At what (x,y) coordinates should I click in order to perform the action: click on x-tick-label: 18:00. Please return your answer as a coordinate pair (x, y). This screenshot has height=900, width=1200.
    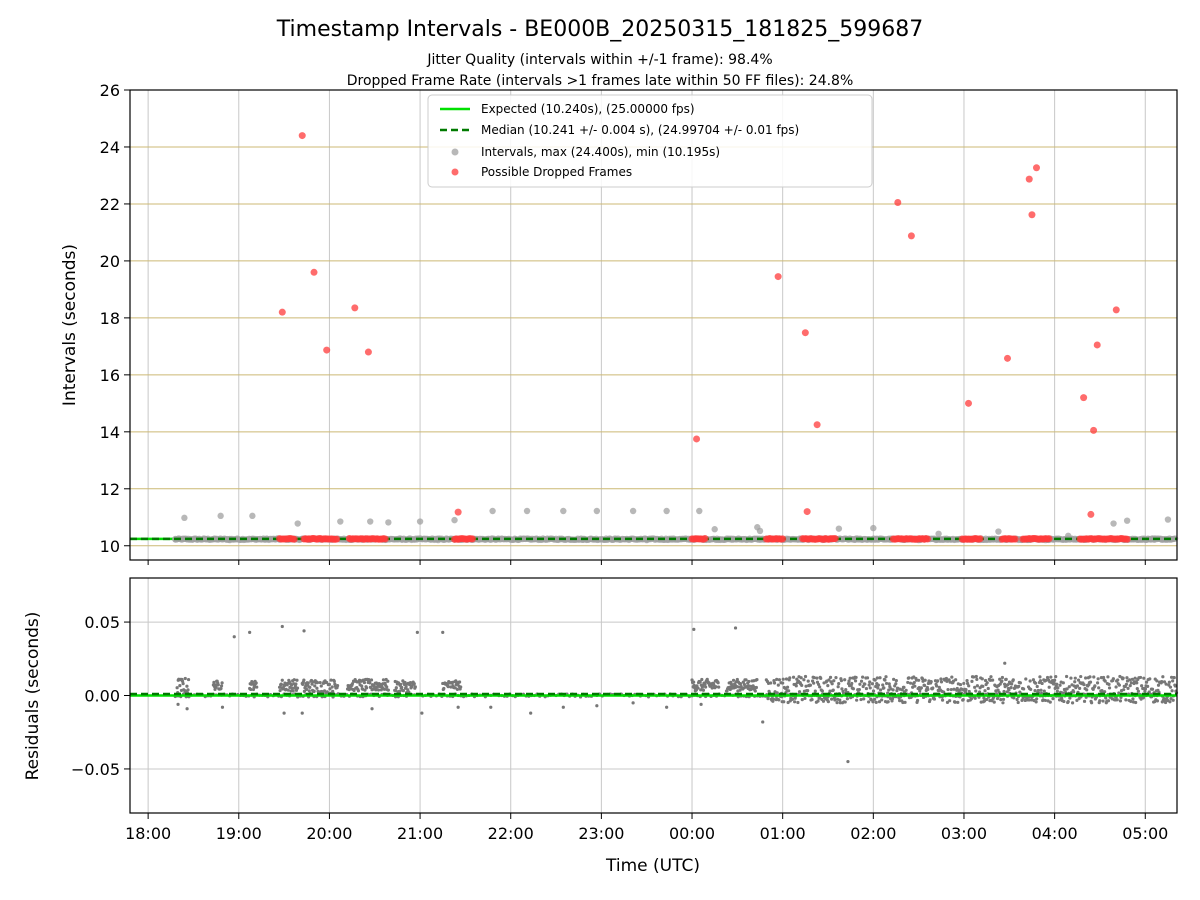
    Looking at the image, I should click on (148, 833).